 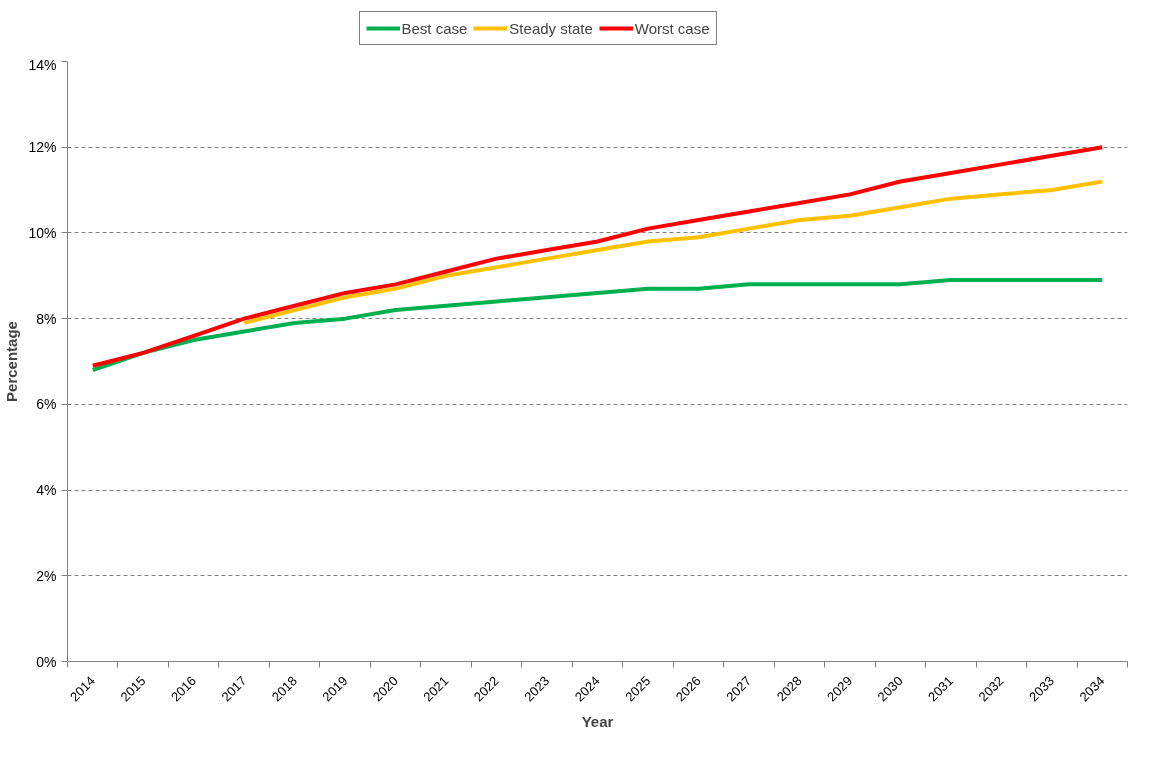 What do you see at coordinates (597, 722) in the screenshot?
I see `x-axis-title: Year` at bounding box center [597, 722].